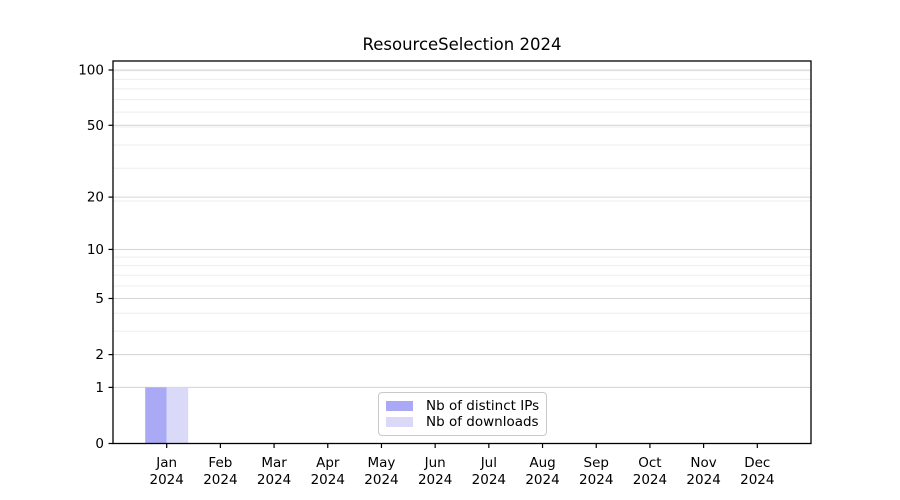 The width and height of the screenshot is (900, 500). What do you see at coordinates (220, 463) in the screenshot?
I see `x-tick-label-month: Feb` at bounding box center [220, 463].